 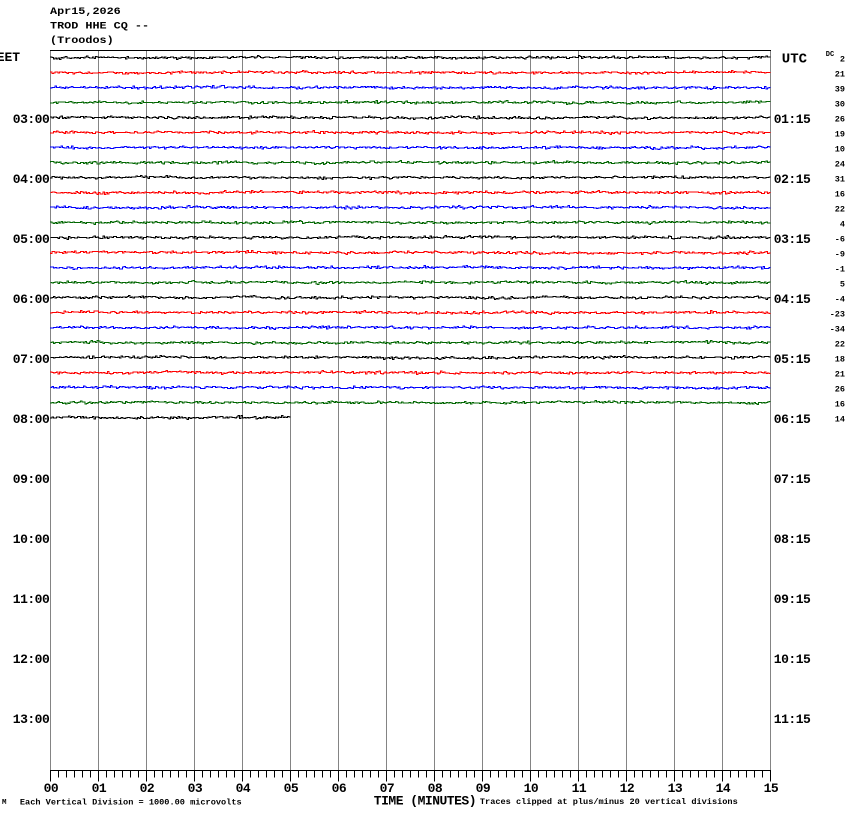 I want to click on svg-text: 03:00, so click(x=31, y=119).